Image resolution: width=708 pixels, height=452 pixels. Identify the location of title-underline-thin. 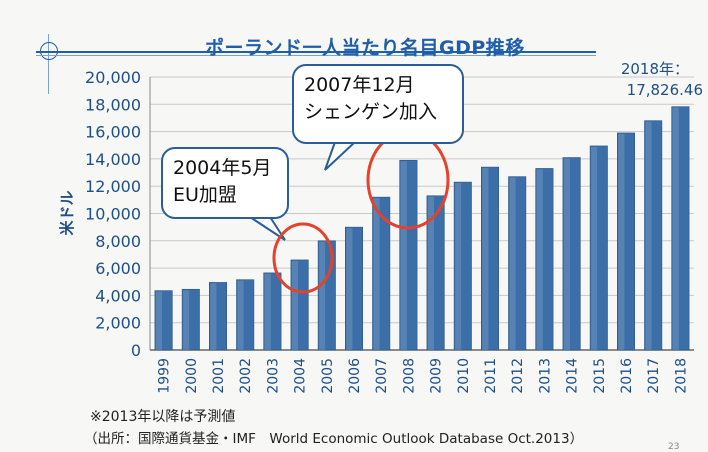
(316, 55).